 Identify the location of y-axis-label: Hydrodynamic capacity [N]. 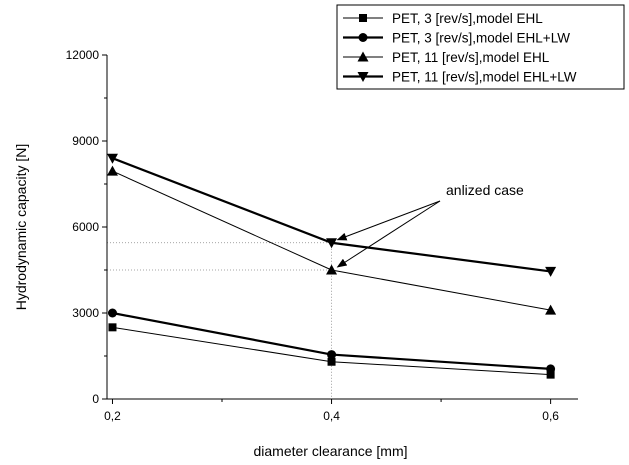
(21, 227).